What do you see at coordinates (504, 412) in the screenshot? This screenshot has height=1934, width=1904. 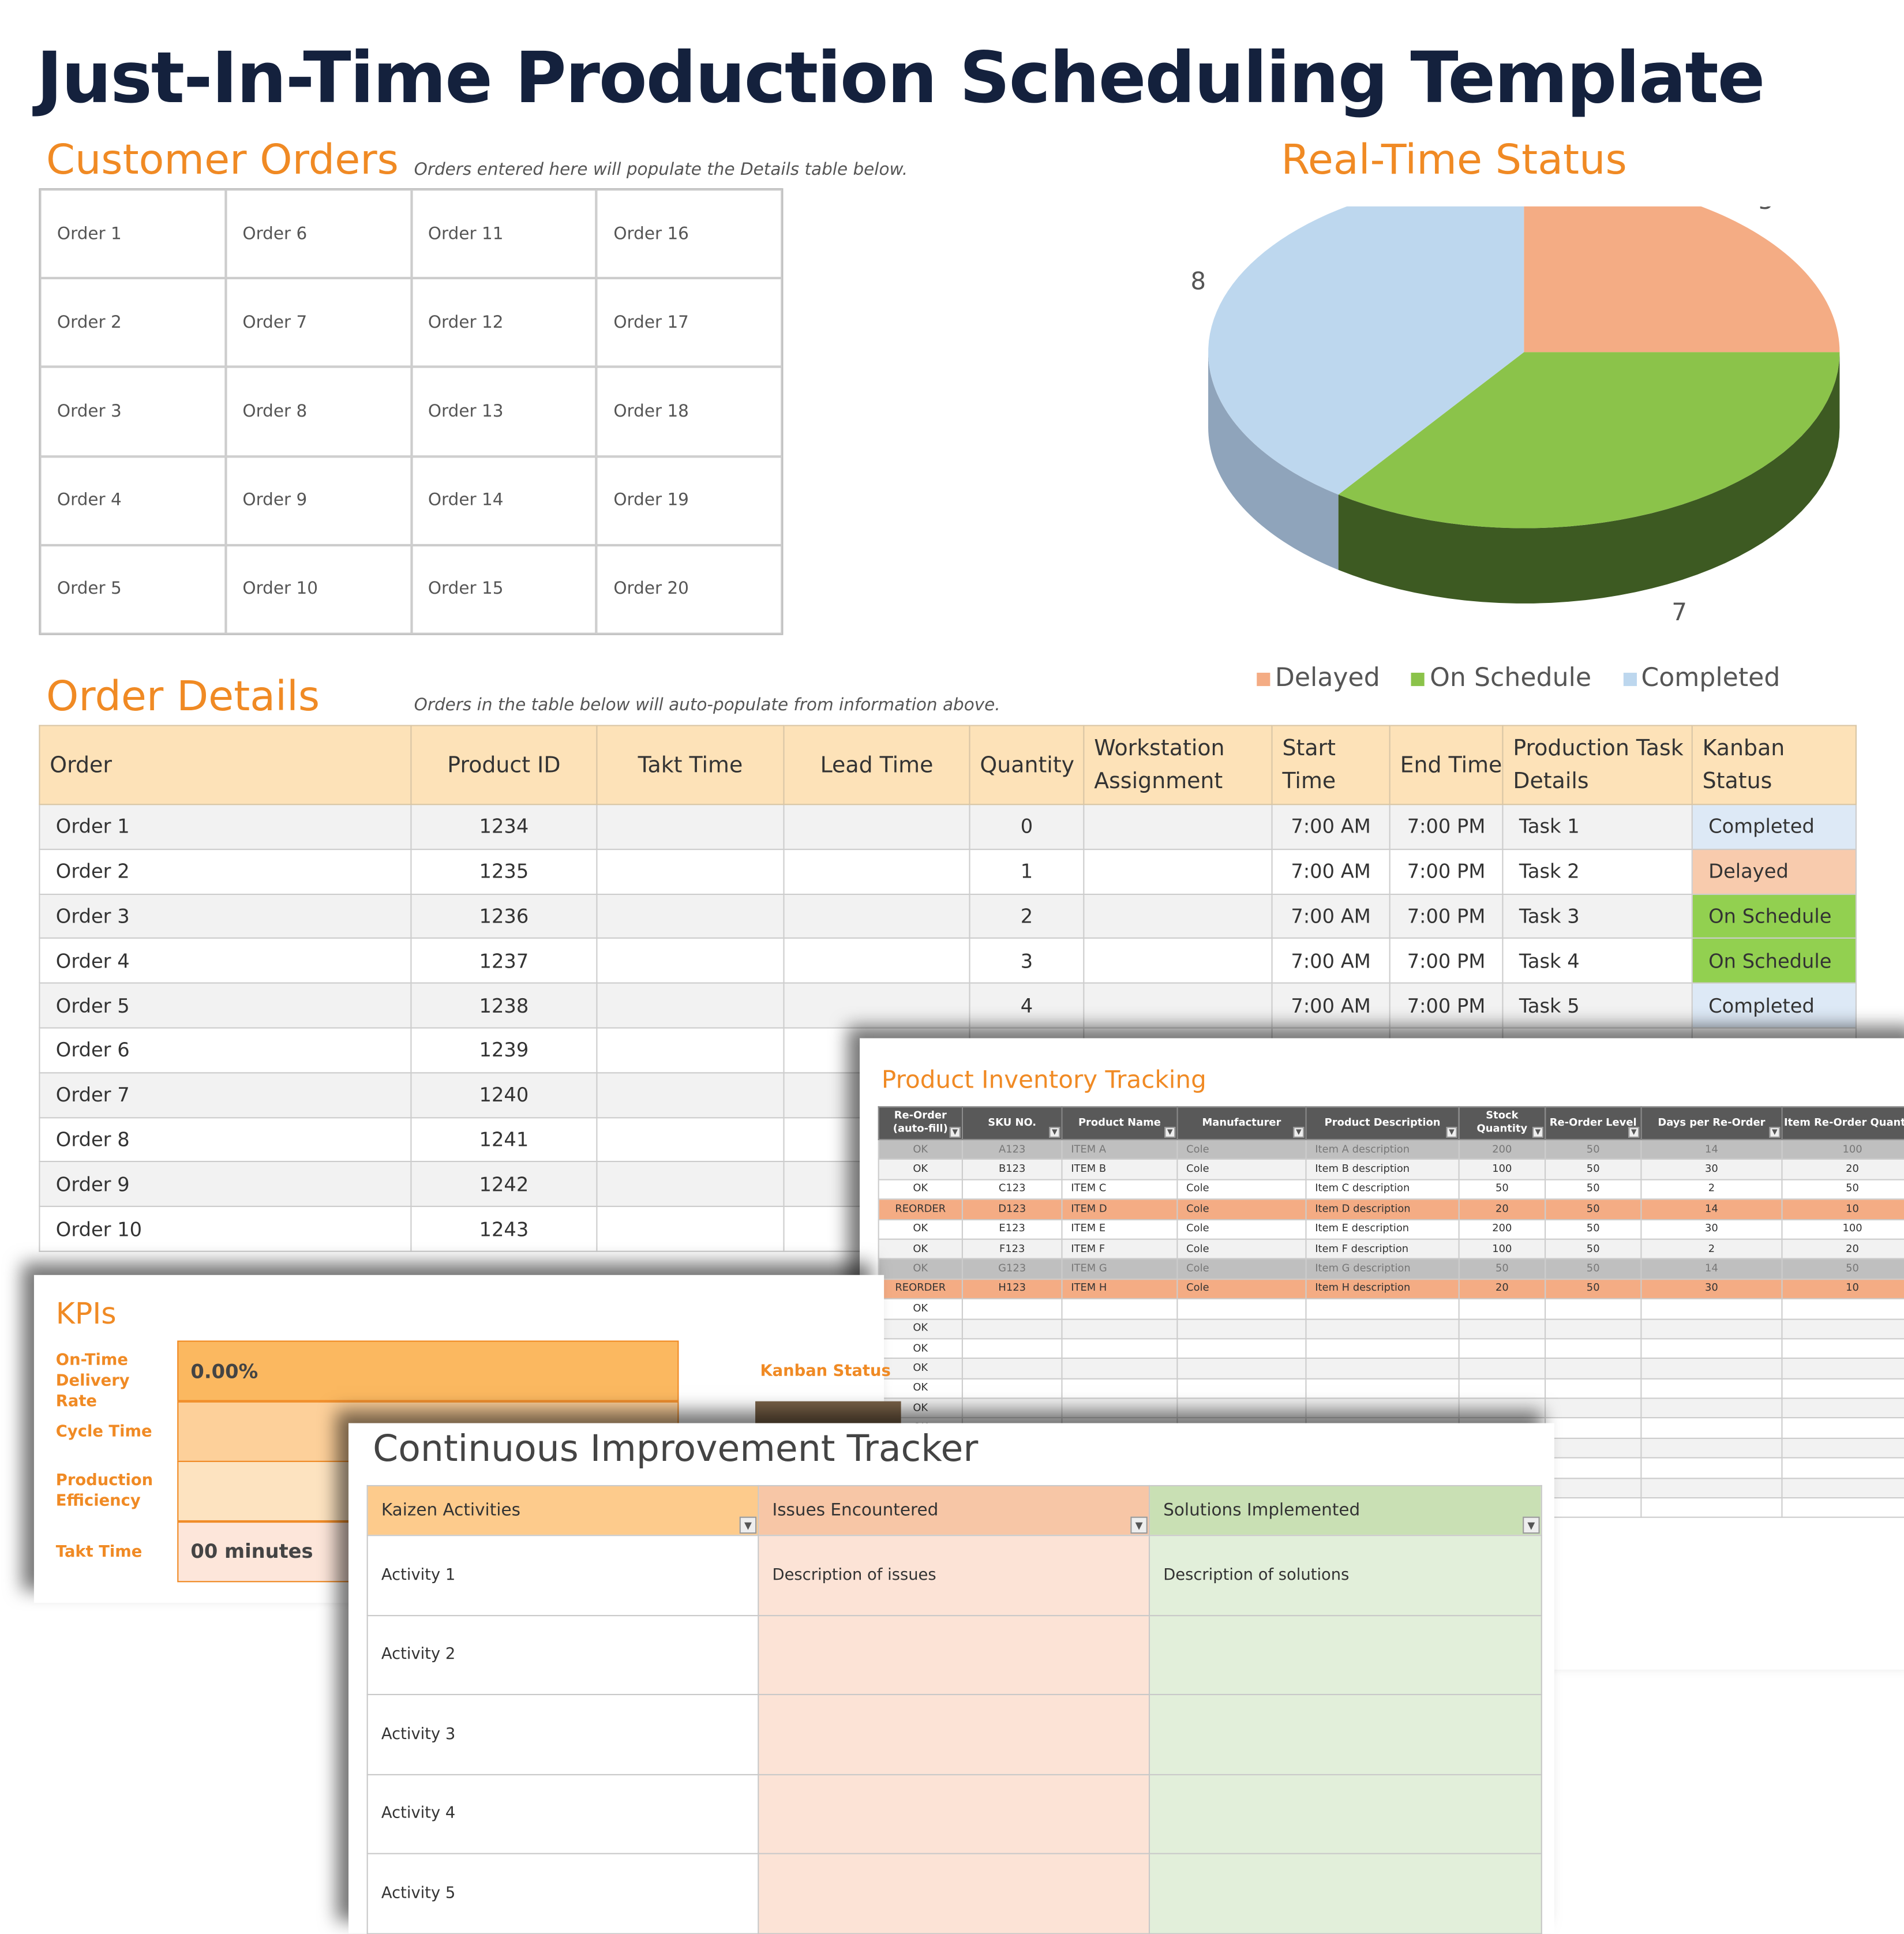 I see `customer-order-cell: Order 13` at bounding box center [504, 412].